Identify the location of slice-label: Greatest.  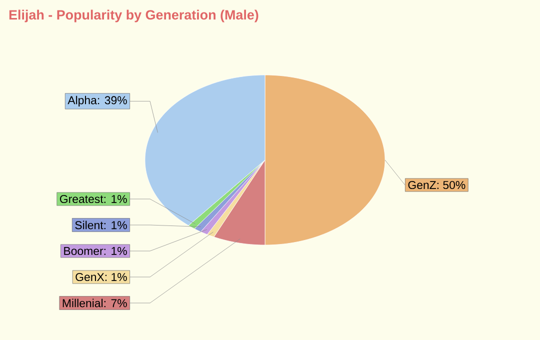
(82, 199).